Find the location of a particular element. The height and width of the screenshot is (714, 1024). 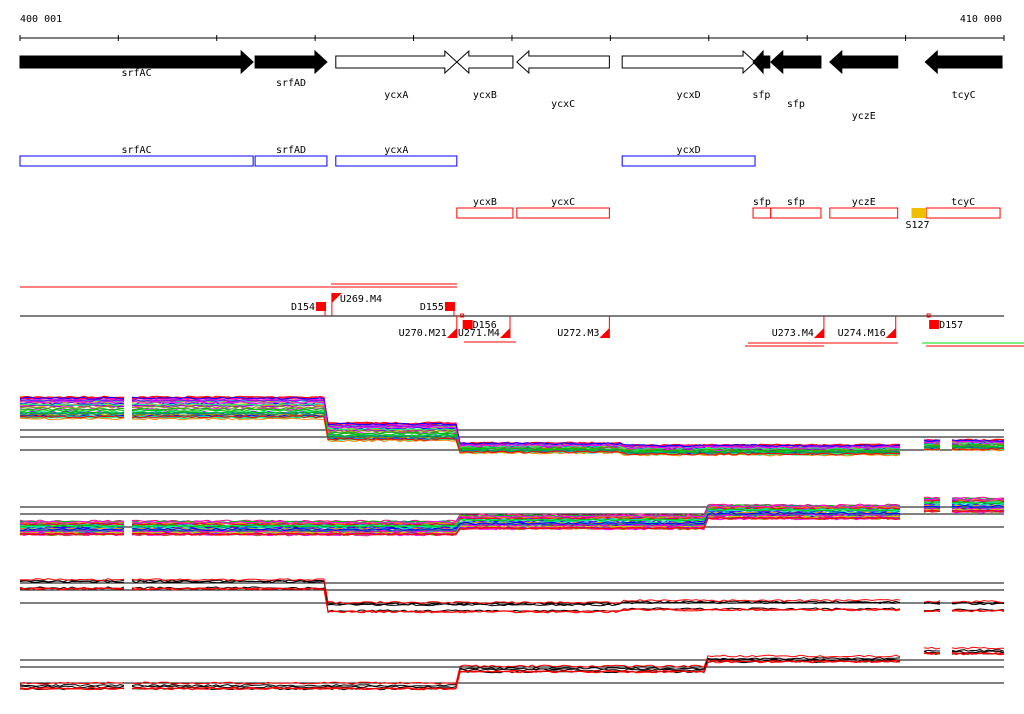

gene-label: sfp is located at coordinates (796, 104).